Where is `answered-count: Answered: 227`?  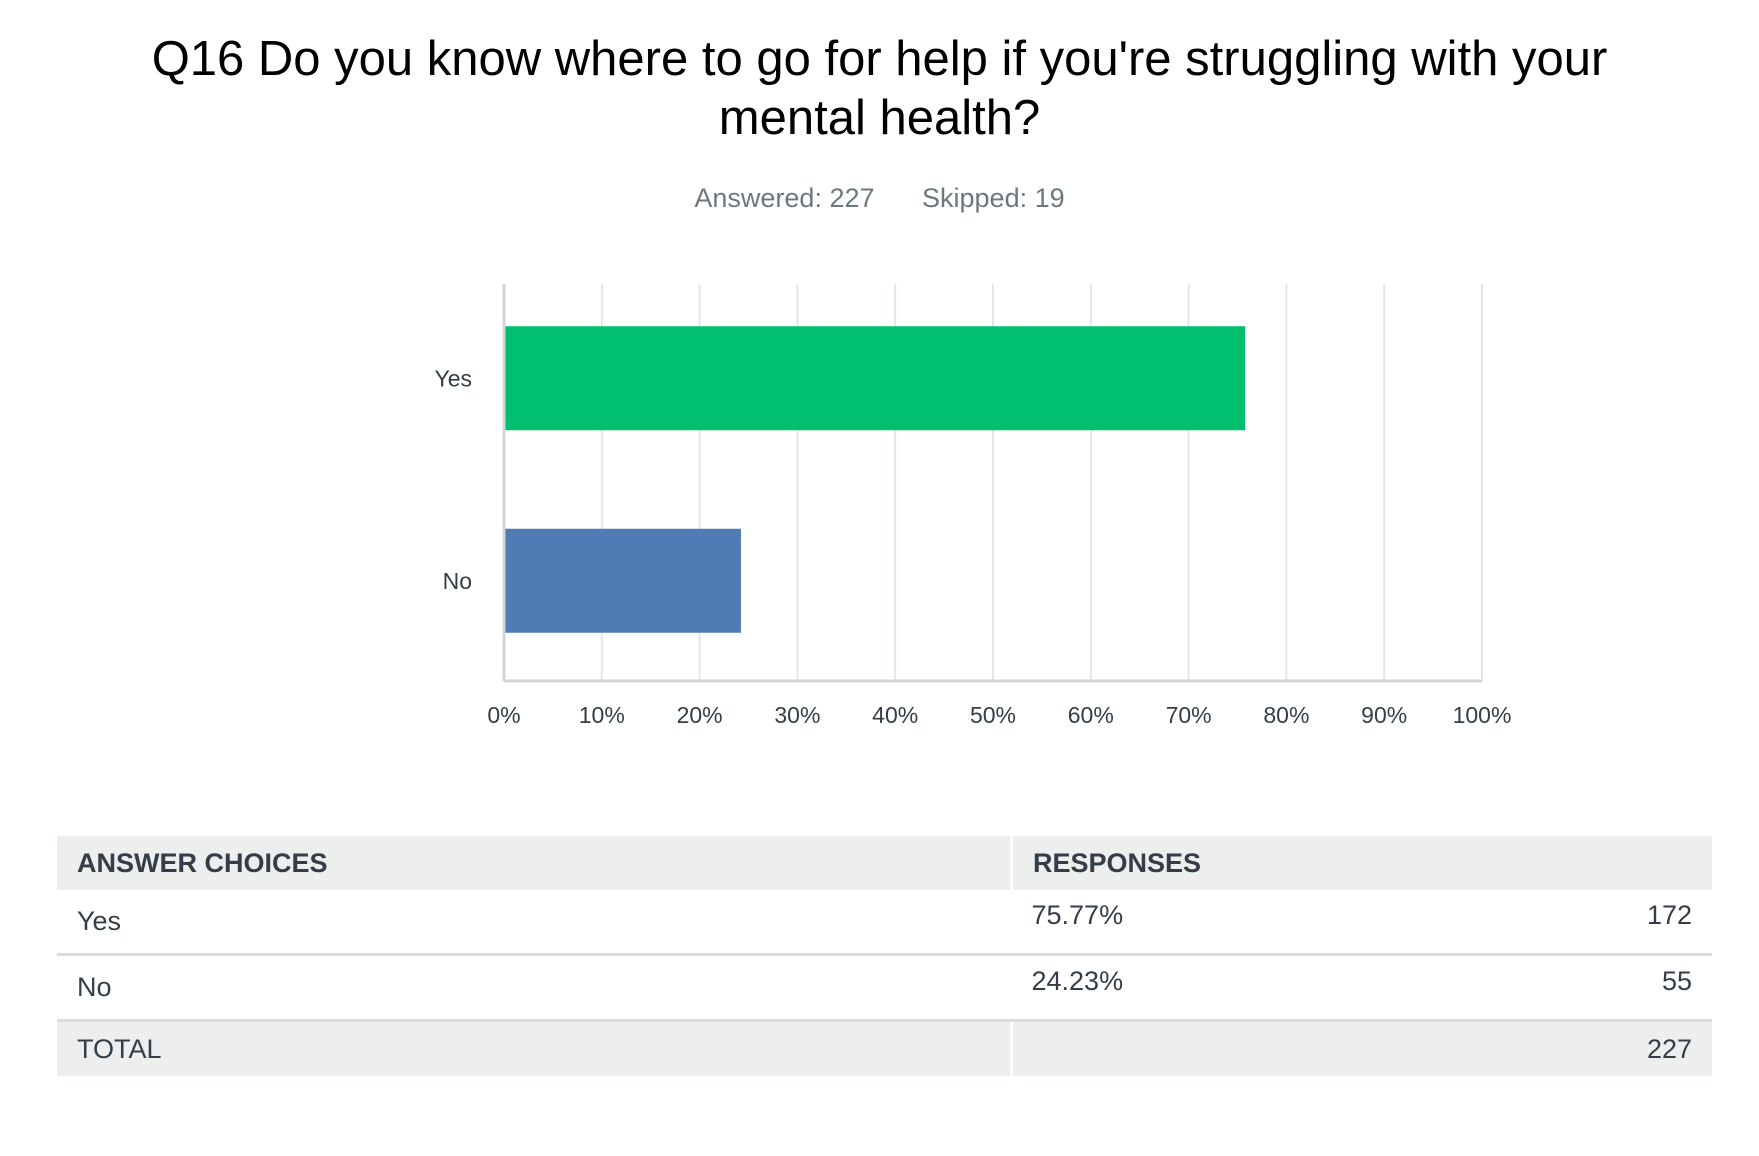
answered-count: Answered: 227 is located at coordinates (784, 198).